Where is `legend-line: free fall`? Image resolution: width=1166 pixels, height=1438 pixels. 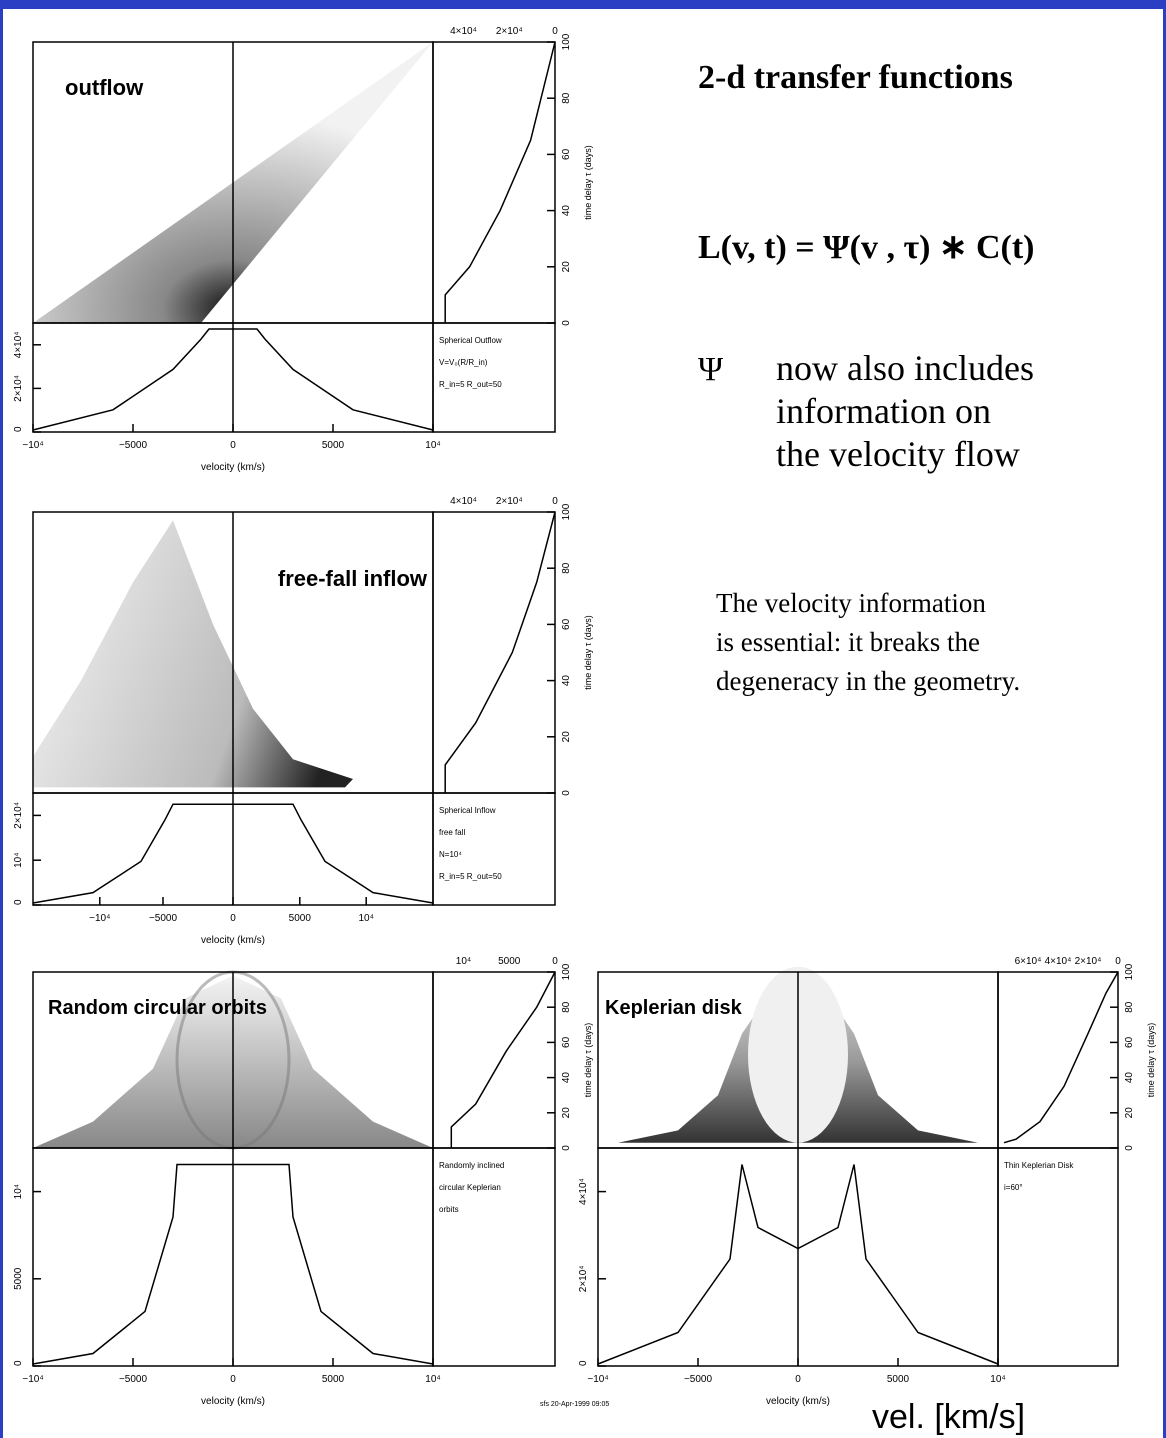 legend-line: free fall is located at coordinates (452, 832).